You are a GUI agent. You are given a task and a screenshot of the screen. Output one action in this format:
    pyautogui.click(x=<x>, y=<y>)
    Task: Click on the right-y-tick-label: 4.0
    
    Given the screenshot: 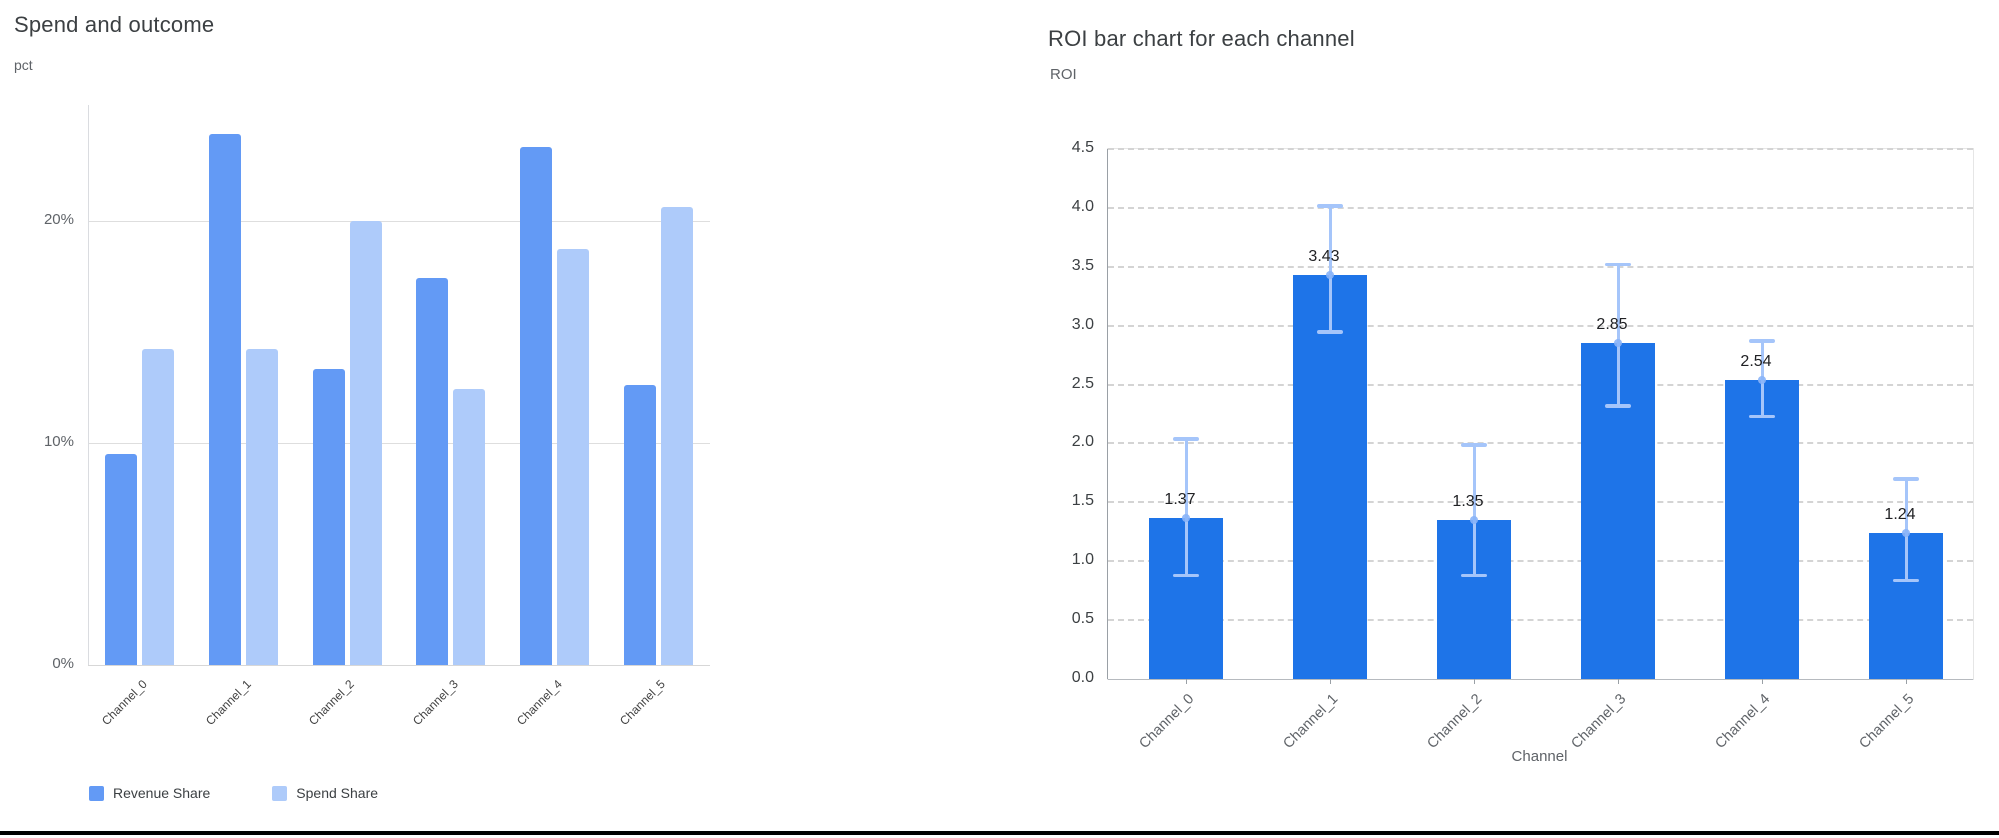 What is the action you would take?
    pyautogui.click(x=1082, y=206)
    